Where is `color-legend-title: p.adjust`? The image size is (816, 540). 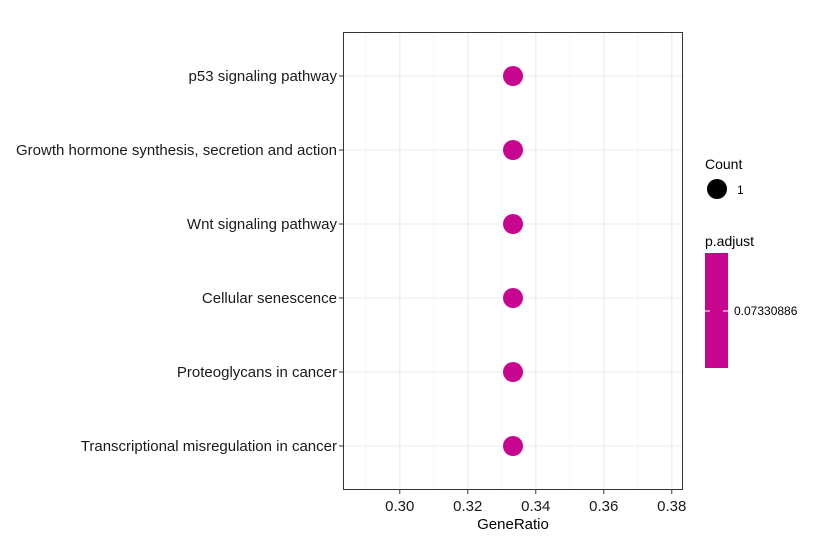
color-legend-title: p.adjust is located at coordinates (729, 241).